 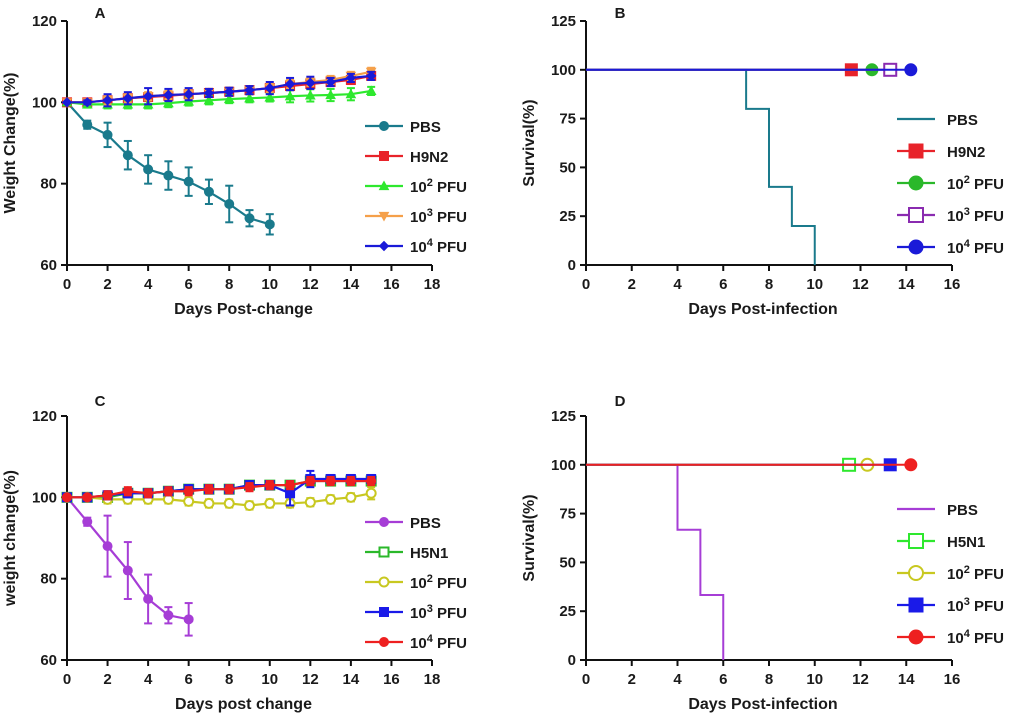 What do you see at coordinates (563, 70) in the screenshot?
I see `y-tick-label-b: 100` at bounding box center [563, 70].